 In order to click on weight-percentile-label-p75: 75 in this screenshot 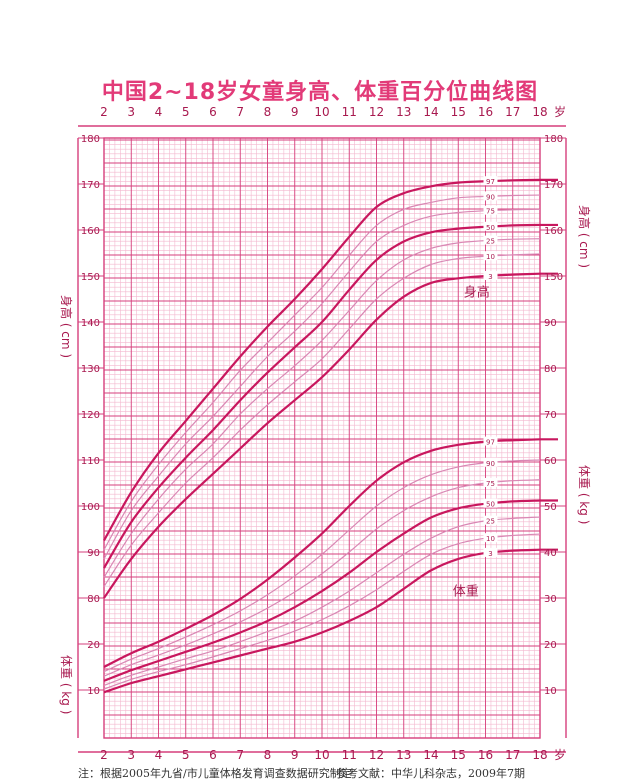, I will do `click(490, 484)`.